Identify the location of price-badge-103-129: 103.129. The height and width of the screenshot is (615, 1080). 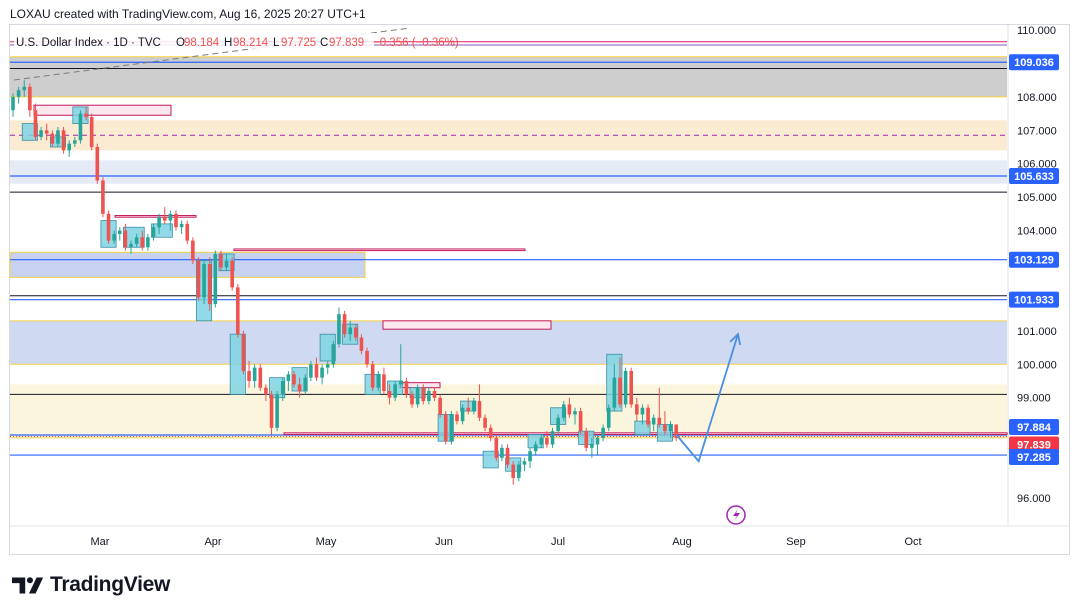
(1034, 259).